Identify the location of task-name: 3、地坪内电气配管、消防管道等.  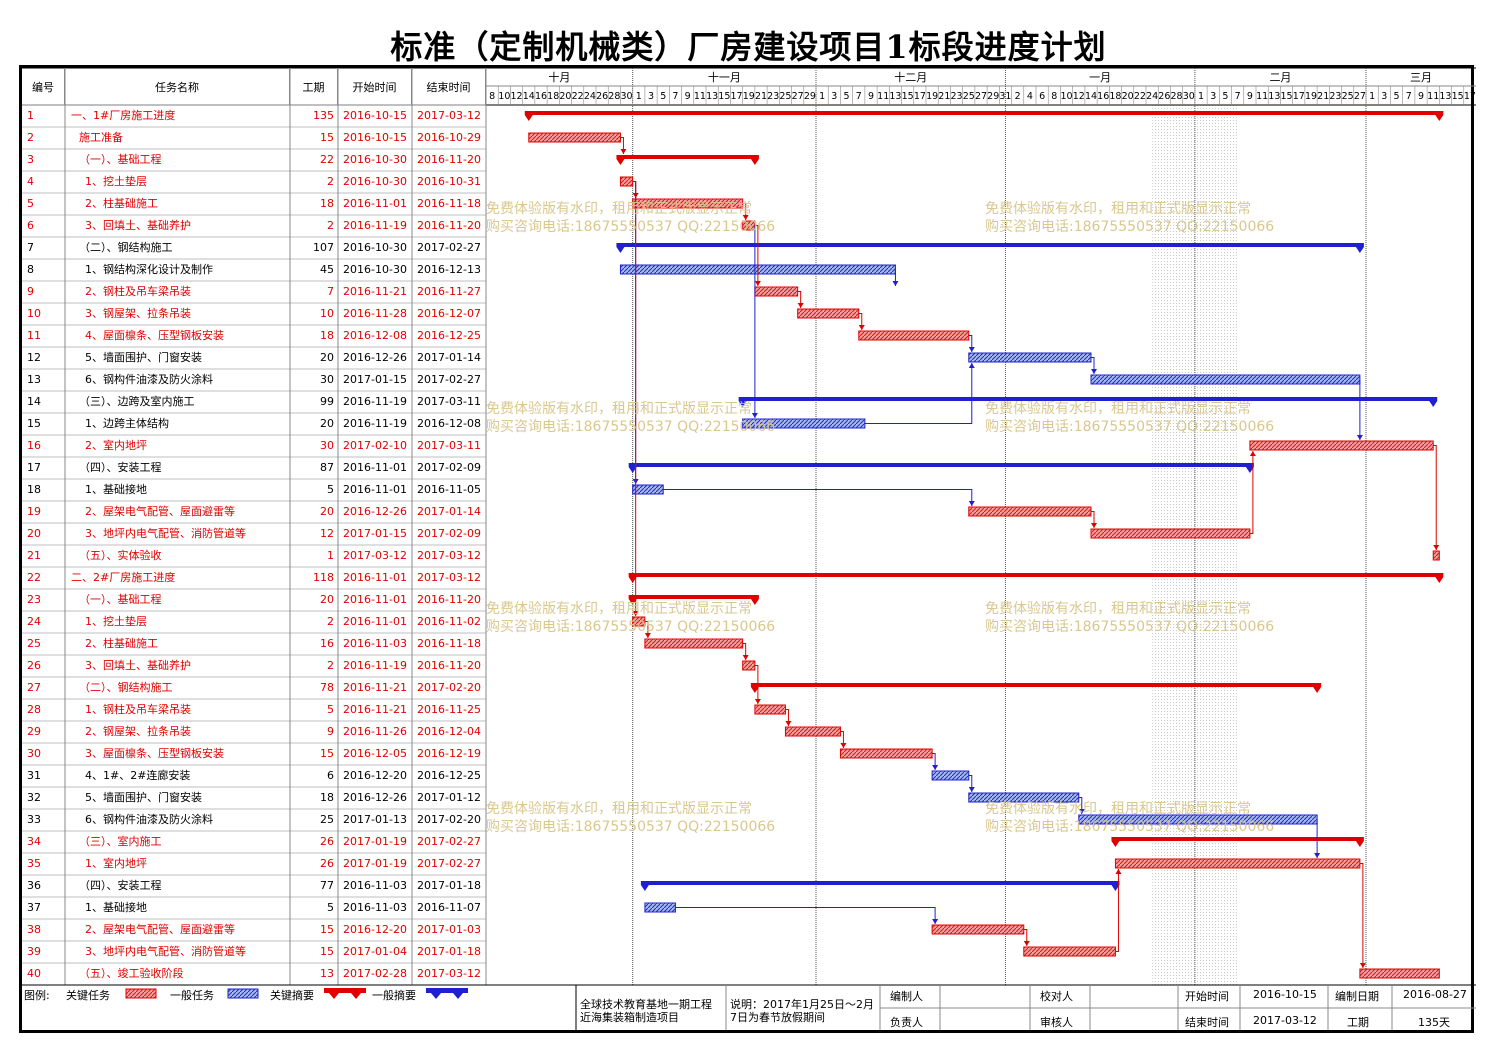
(165, 533).